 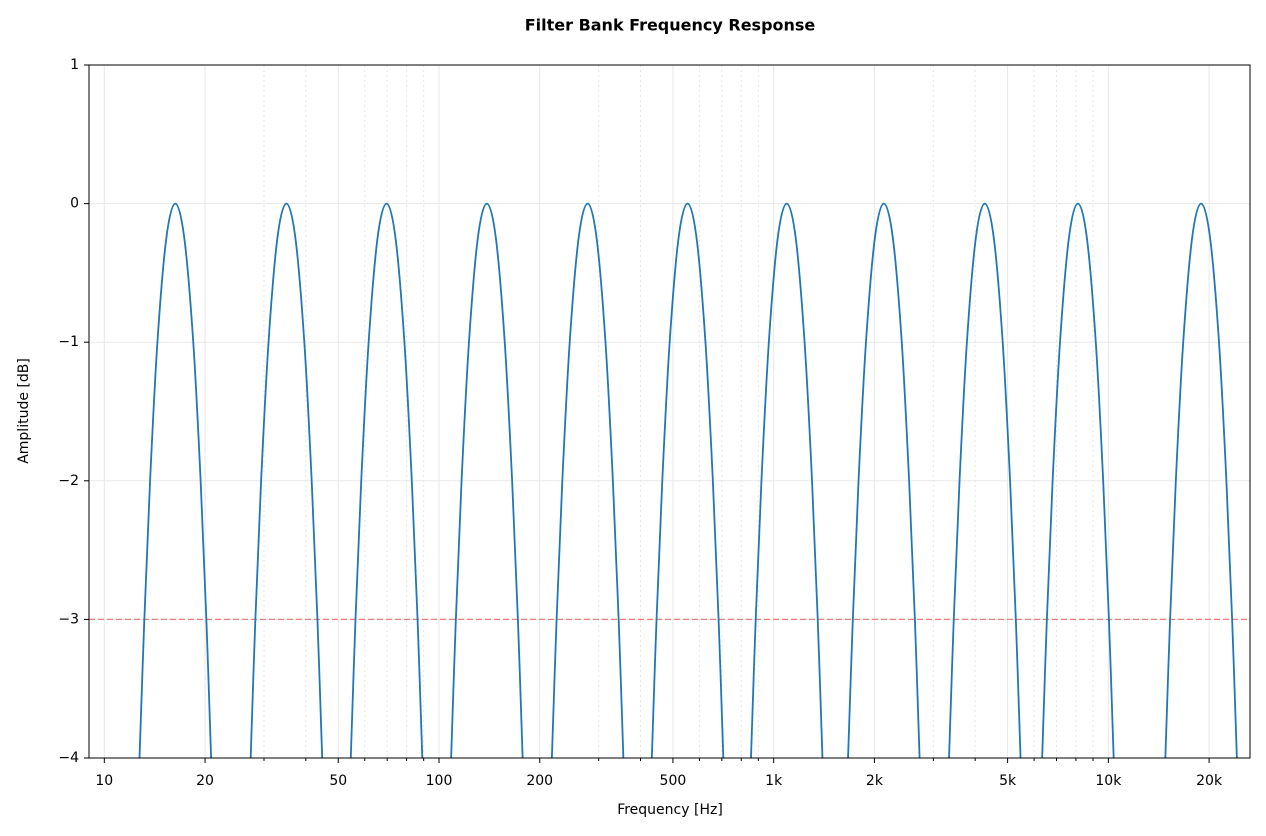 What do you see at coordinates (74, 65) in the screenshot?
I see `y-tick-label: 1` at bounding box center [74, 65].